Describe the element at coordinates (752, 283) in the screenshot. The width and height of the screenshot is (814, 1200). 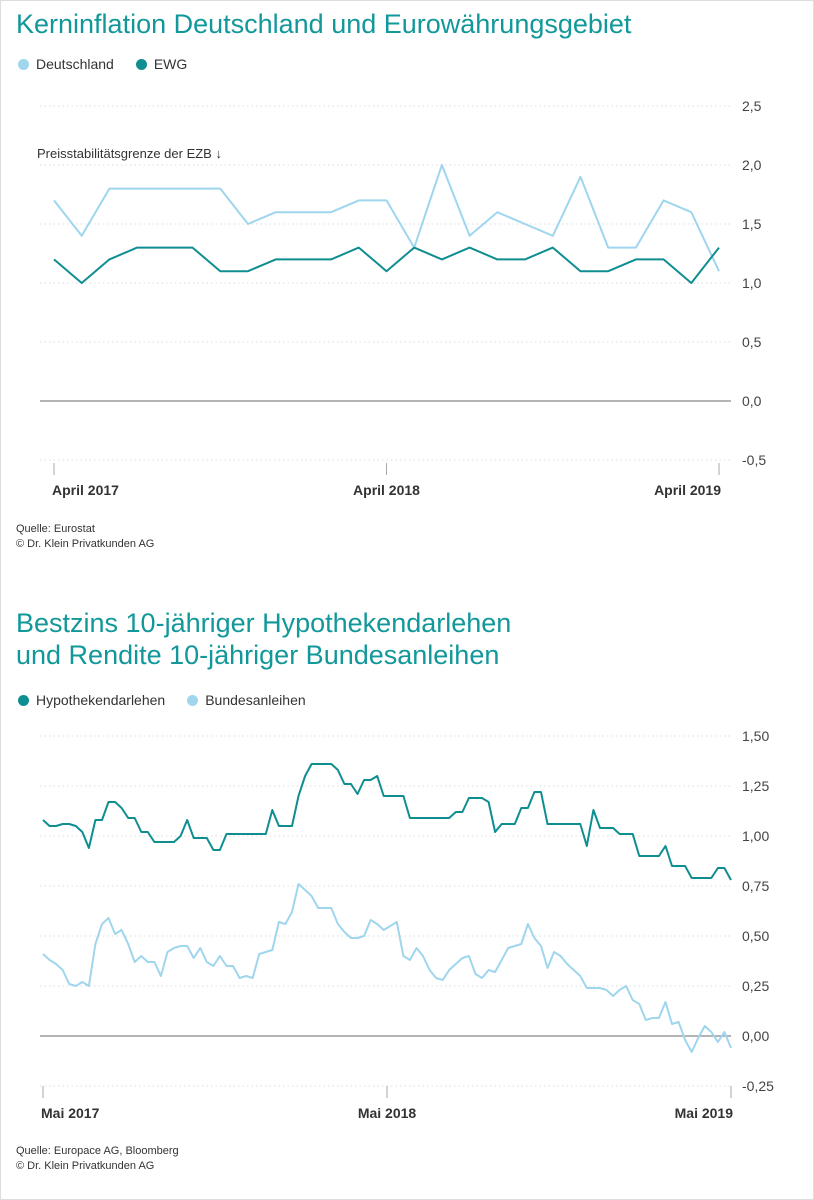
I see `y-tick-label: 1,0` at that location.